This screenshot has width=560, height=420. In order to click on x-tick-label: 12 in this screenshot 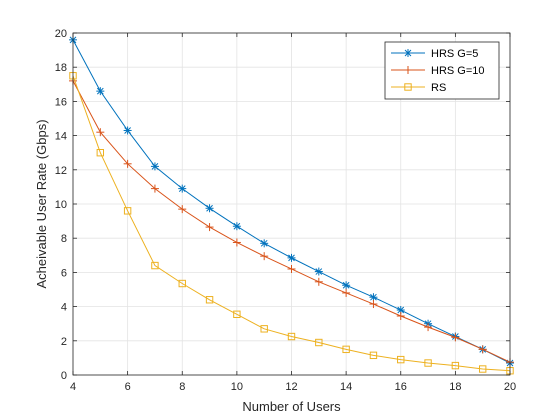, I will do `click(291, 387)`.